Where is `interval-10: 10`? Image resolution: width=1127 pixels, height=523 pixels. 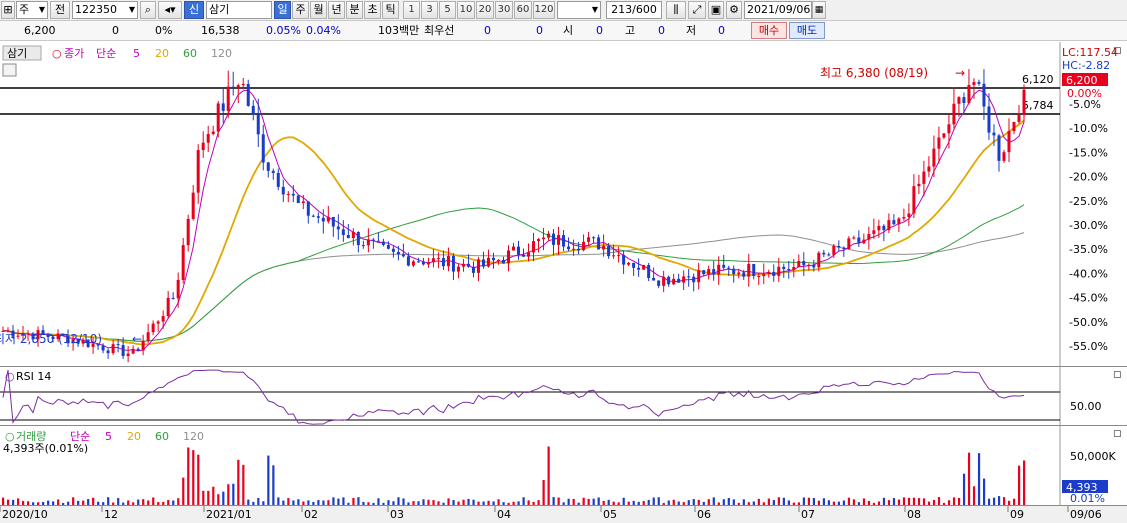 interval-10: 10 is located at coordinates (466, 10).